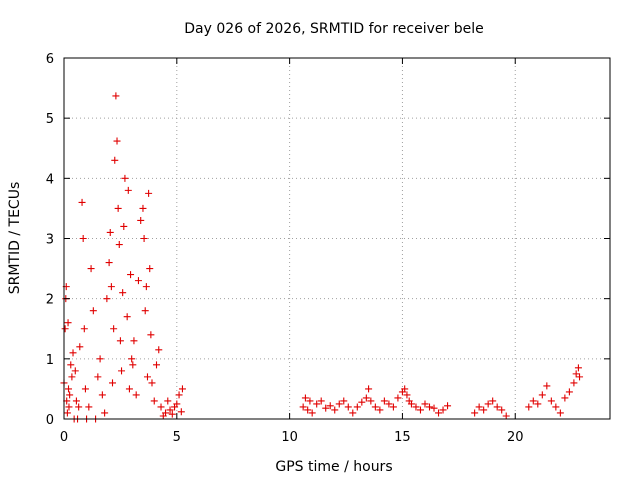  Describe the element at coordinates (177, 437) in the screenshot. I see `x-tick-label: 5` at that location.